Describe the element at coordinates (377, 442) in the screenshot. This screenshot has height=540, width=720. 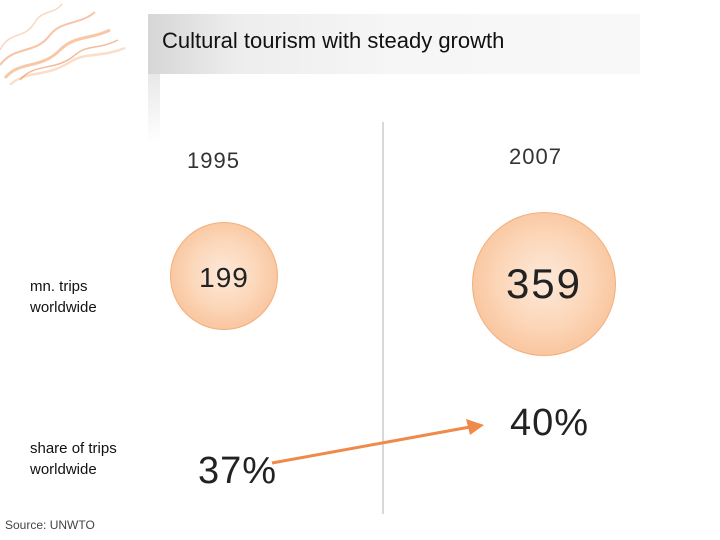
I see `growth-arrow-icon` at that location.